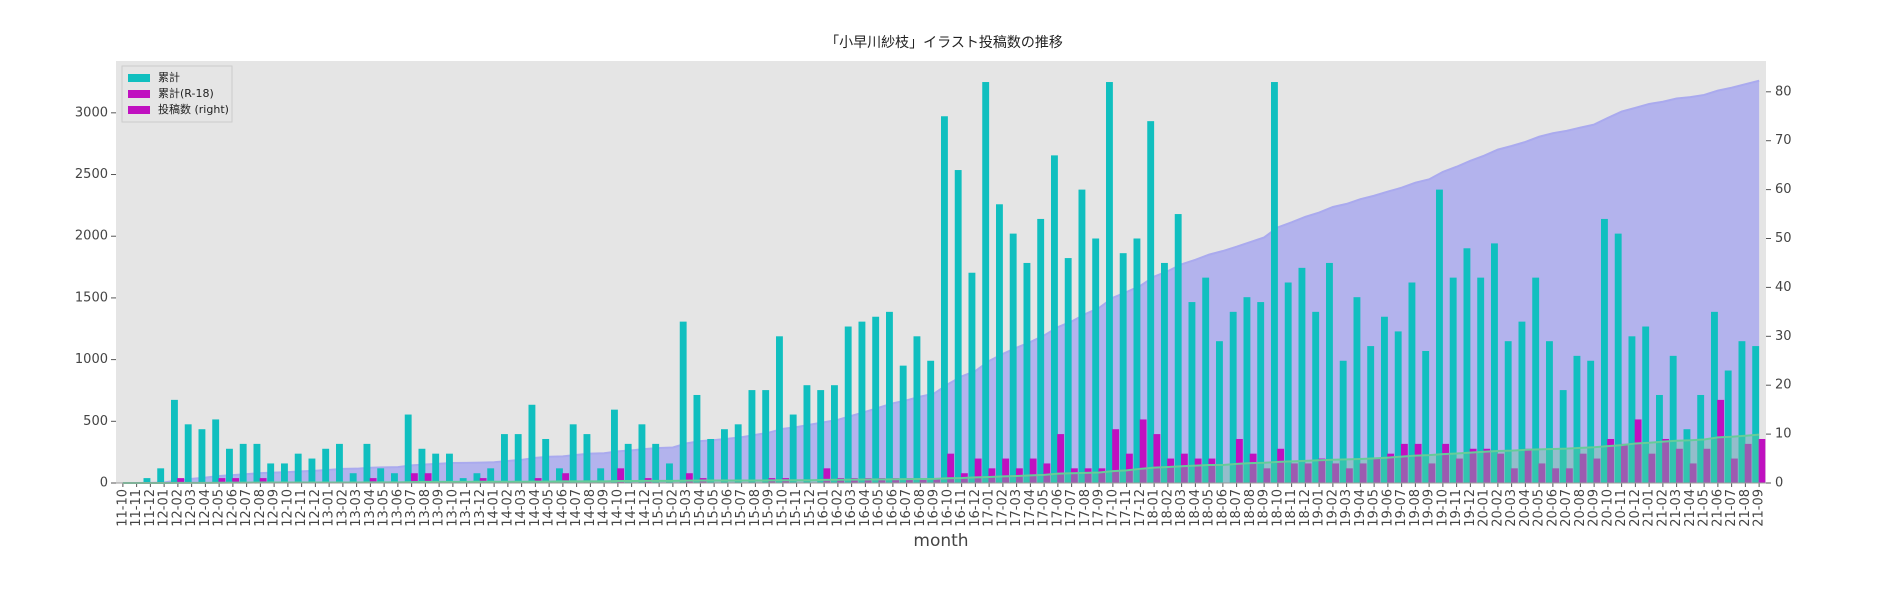  What do you see at coordinates (1497, 508) in the screenshot?
I see `x-tick-label: 20-02` at bounding box center [1497, 508].